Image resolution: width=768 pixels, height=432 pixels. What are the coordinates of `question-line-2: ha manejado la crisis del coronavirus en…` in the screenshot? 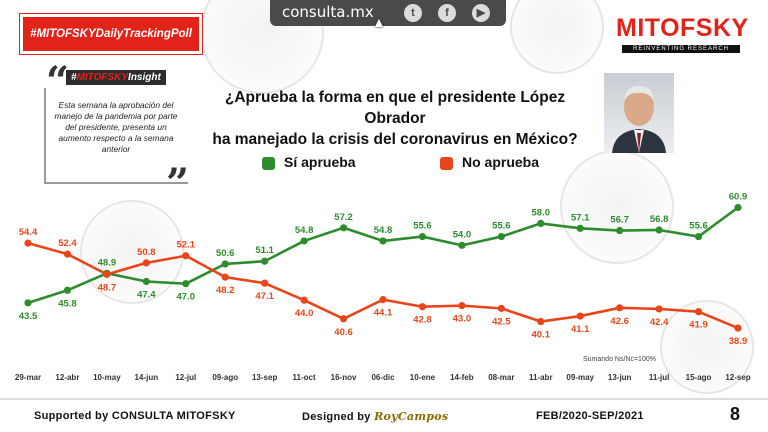 It's located at (395, 139).